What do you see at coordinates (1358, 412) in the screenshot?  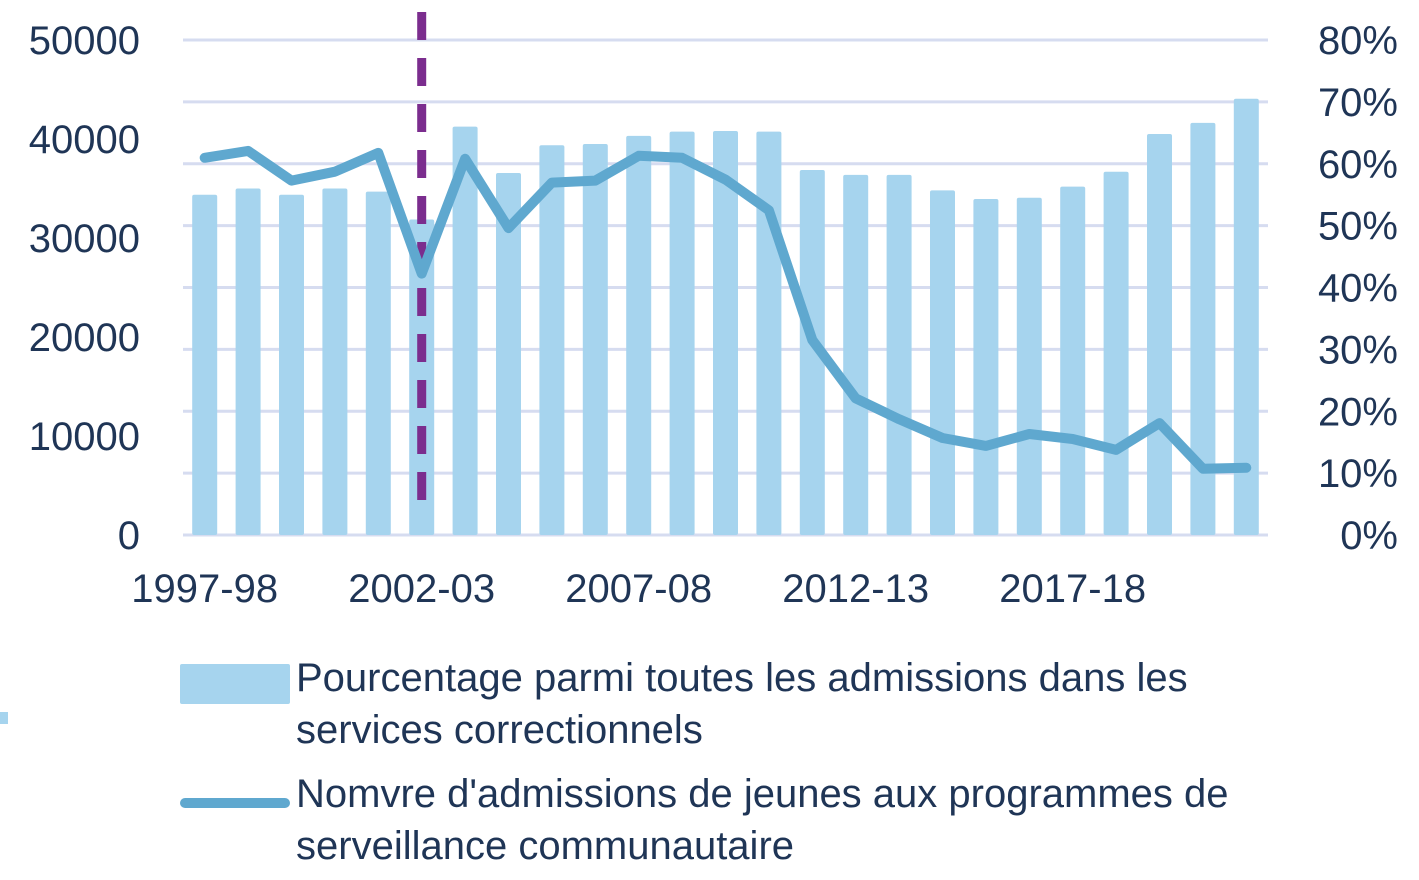 I see `y-right-tick-label: 20%` at bounding box center [1358, 412].